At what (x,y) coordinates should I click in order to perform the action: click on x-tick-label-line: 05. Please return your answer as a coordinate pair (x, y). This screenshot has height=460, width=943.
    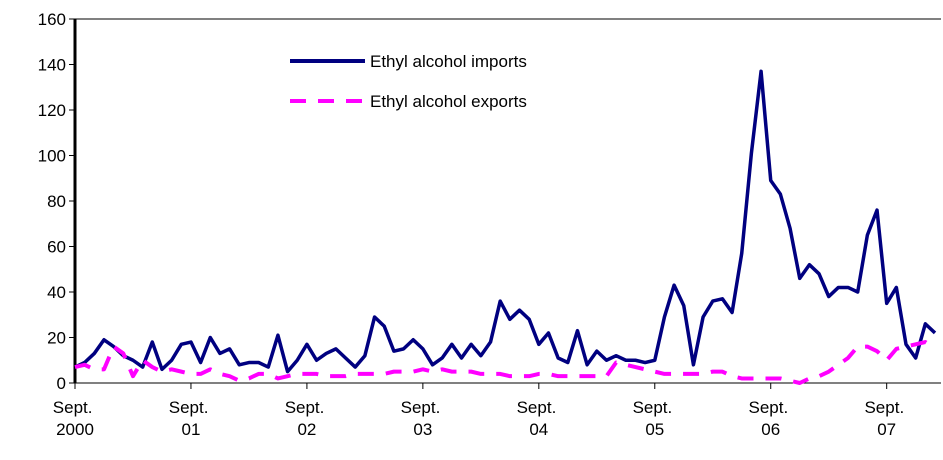
    Looking at the image, I should click on (654, 429).